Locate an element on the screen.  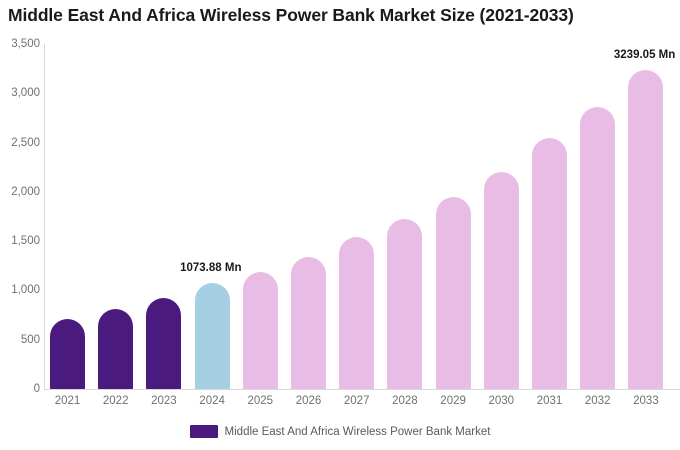
y-axis-tick-label: 3,000 is located at coordinates (25, 93).